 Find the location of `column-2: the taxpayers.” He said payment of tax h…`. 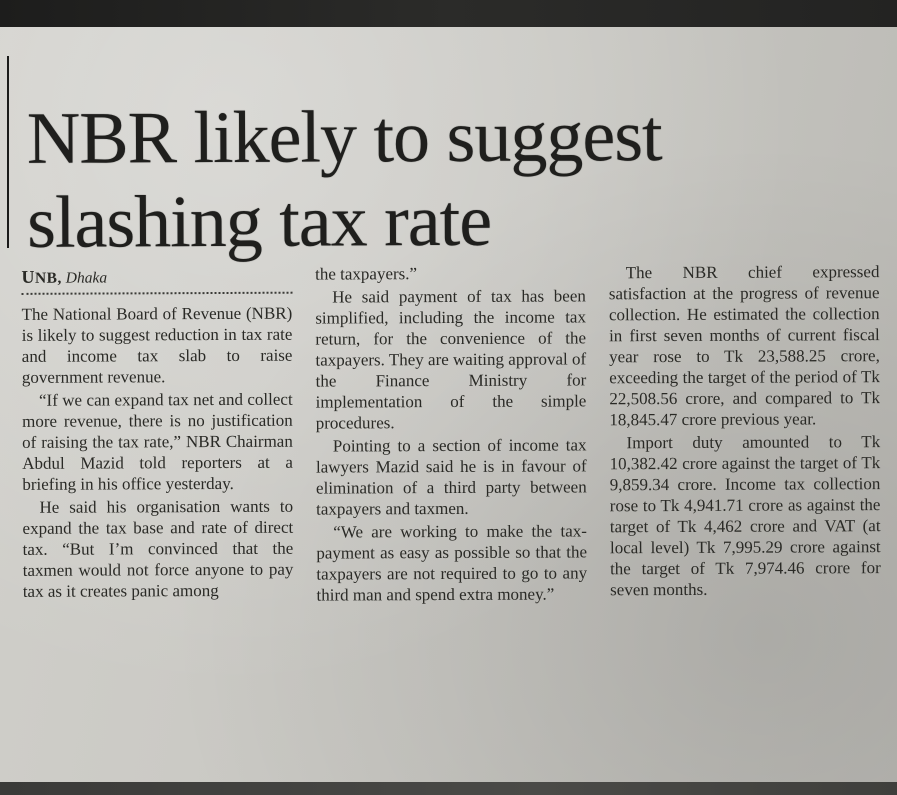

column-2: the taxpayers.” He said payment of tax h… is located at coordinates (451, 434).